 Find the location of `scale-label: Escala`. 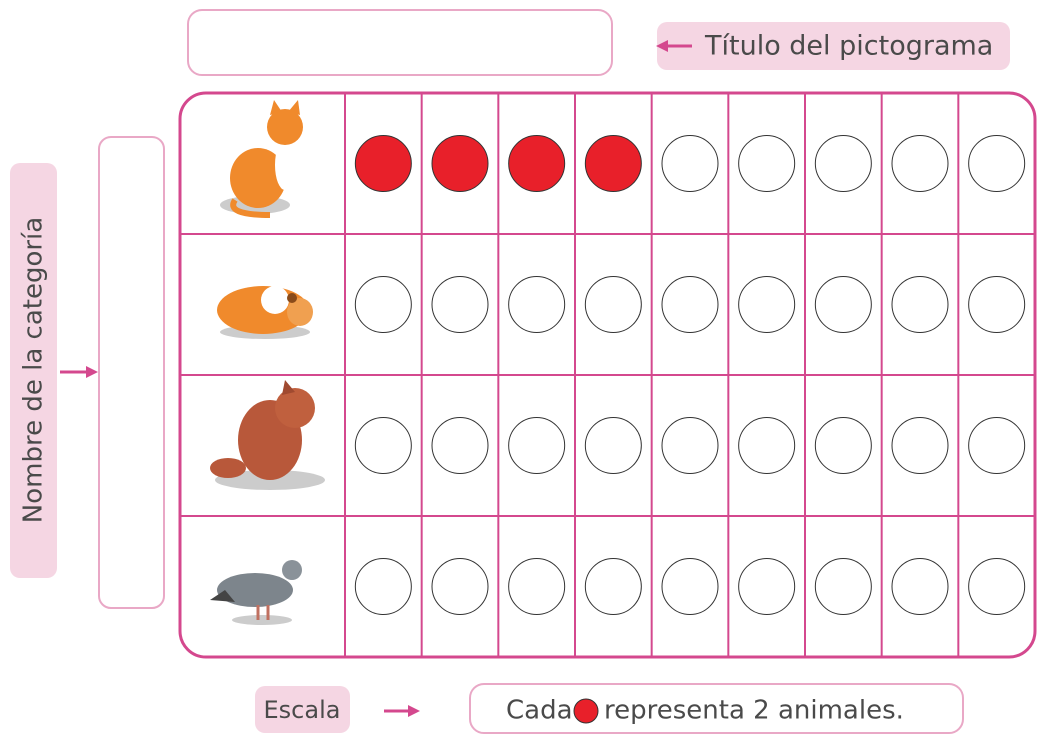

scale-label: Escala is located at coordinates (302, 710).